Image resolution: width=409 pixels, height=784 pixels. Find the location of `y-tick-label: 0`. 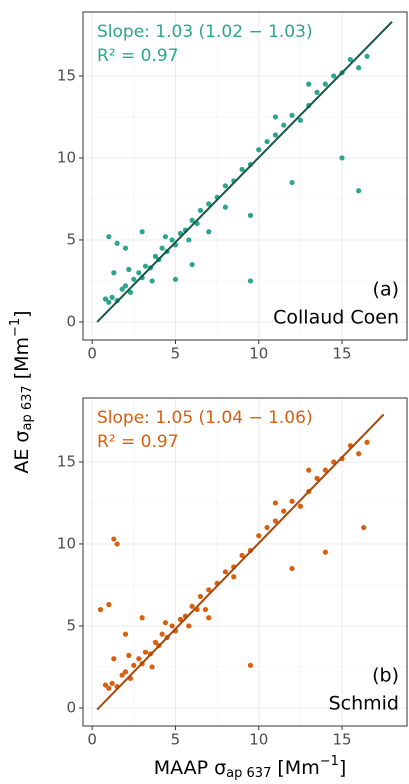

y-tick-label: 0 is located at coordinates (71, 321).